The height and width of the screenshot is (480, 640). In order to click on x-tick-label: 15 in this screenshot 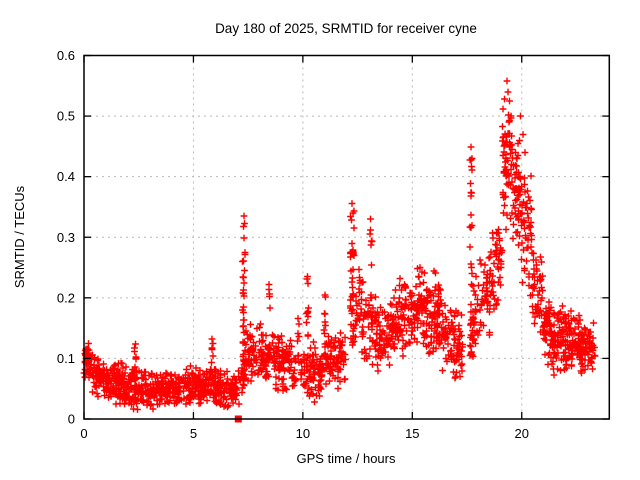, I will do `click(412, 433)`.